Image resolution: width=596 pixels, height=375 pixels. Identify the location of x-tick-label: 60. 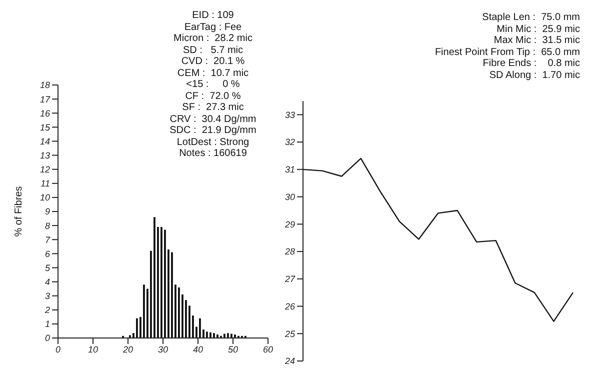
(268, 349).